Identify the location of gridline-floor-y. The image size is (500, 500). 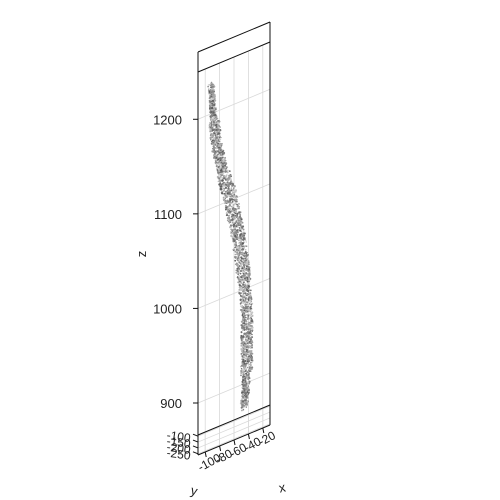
(234, 439).